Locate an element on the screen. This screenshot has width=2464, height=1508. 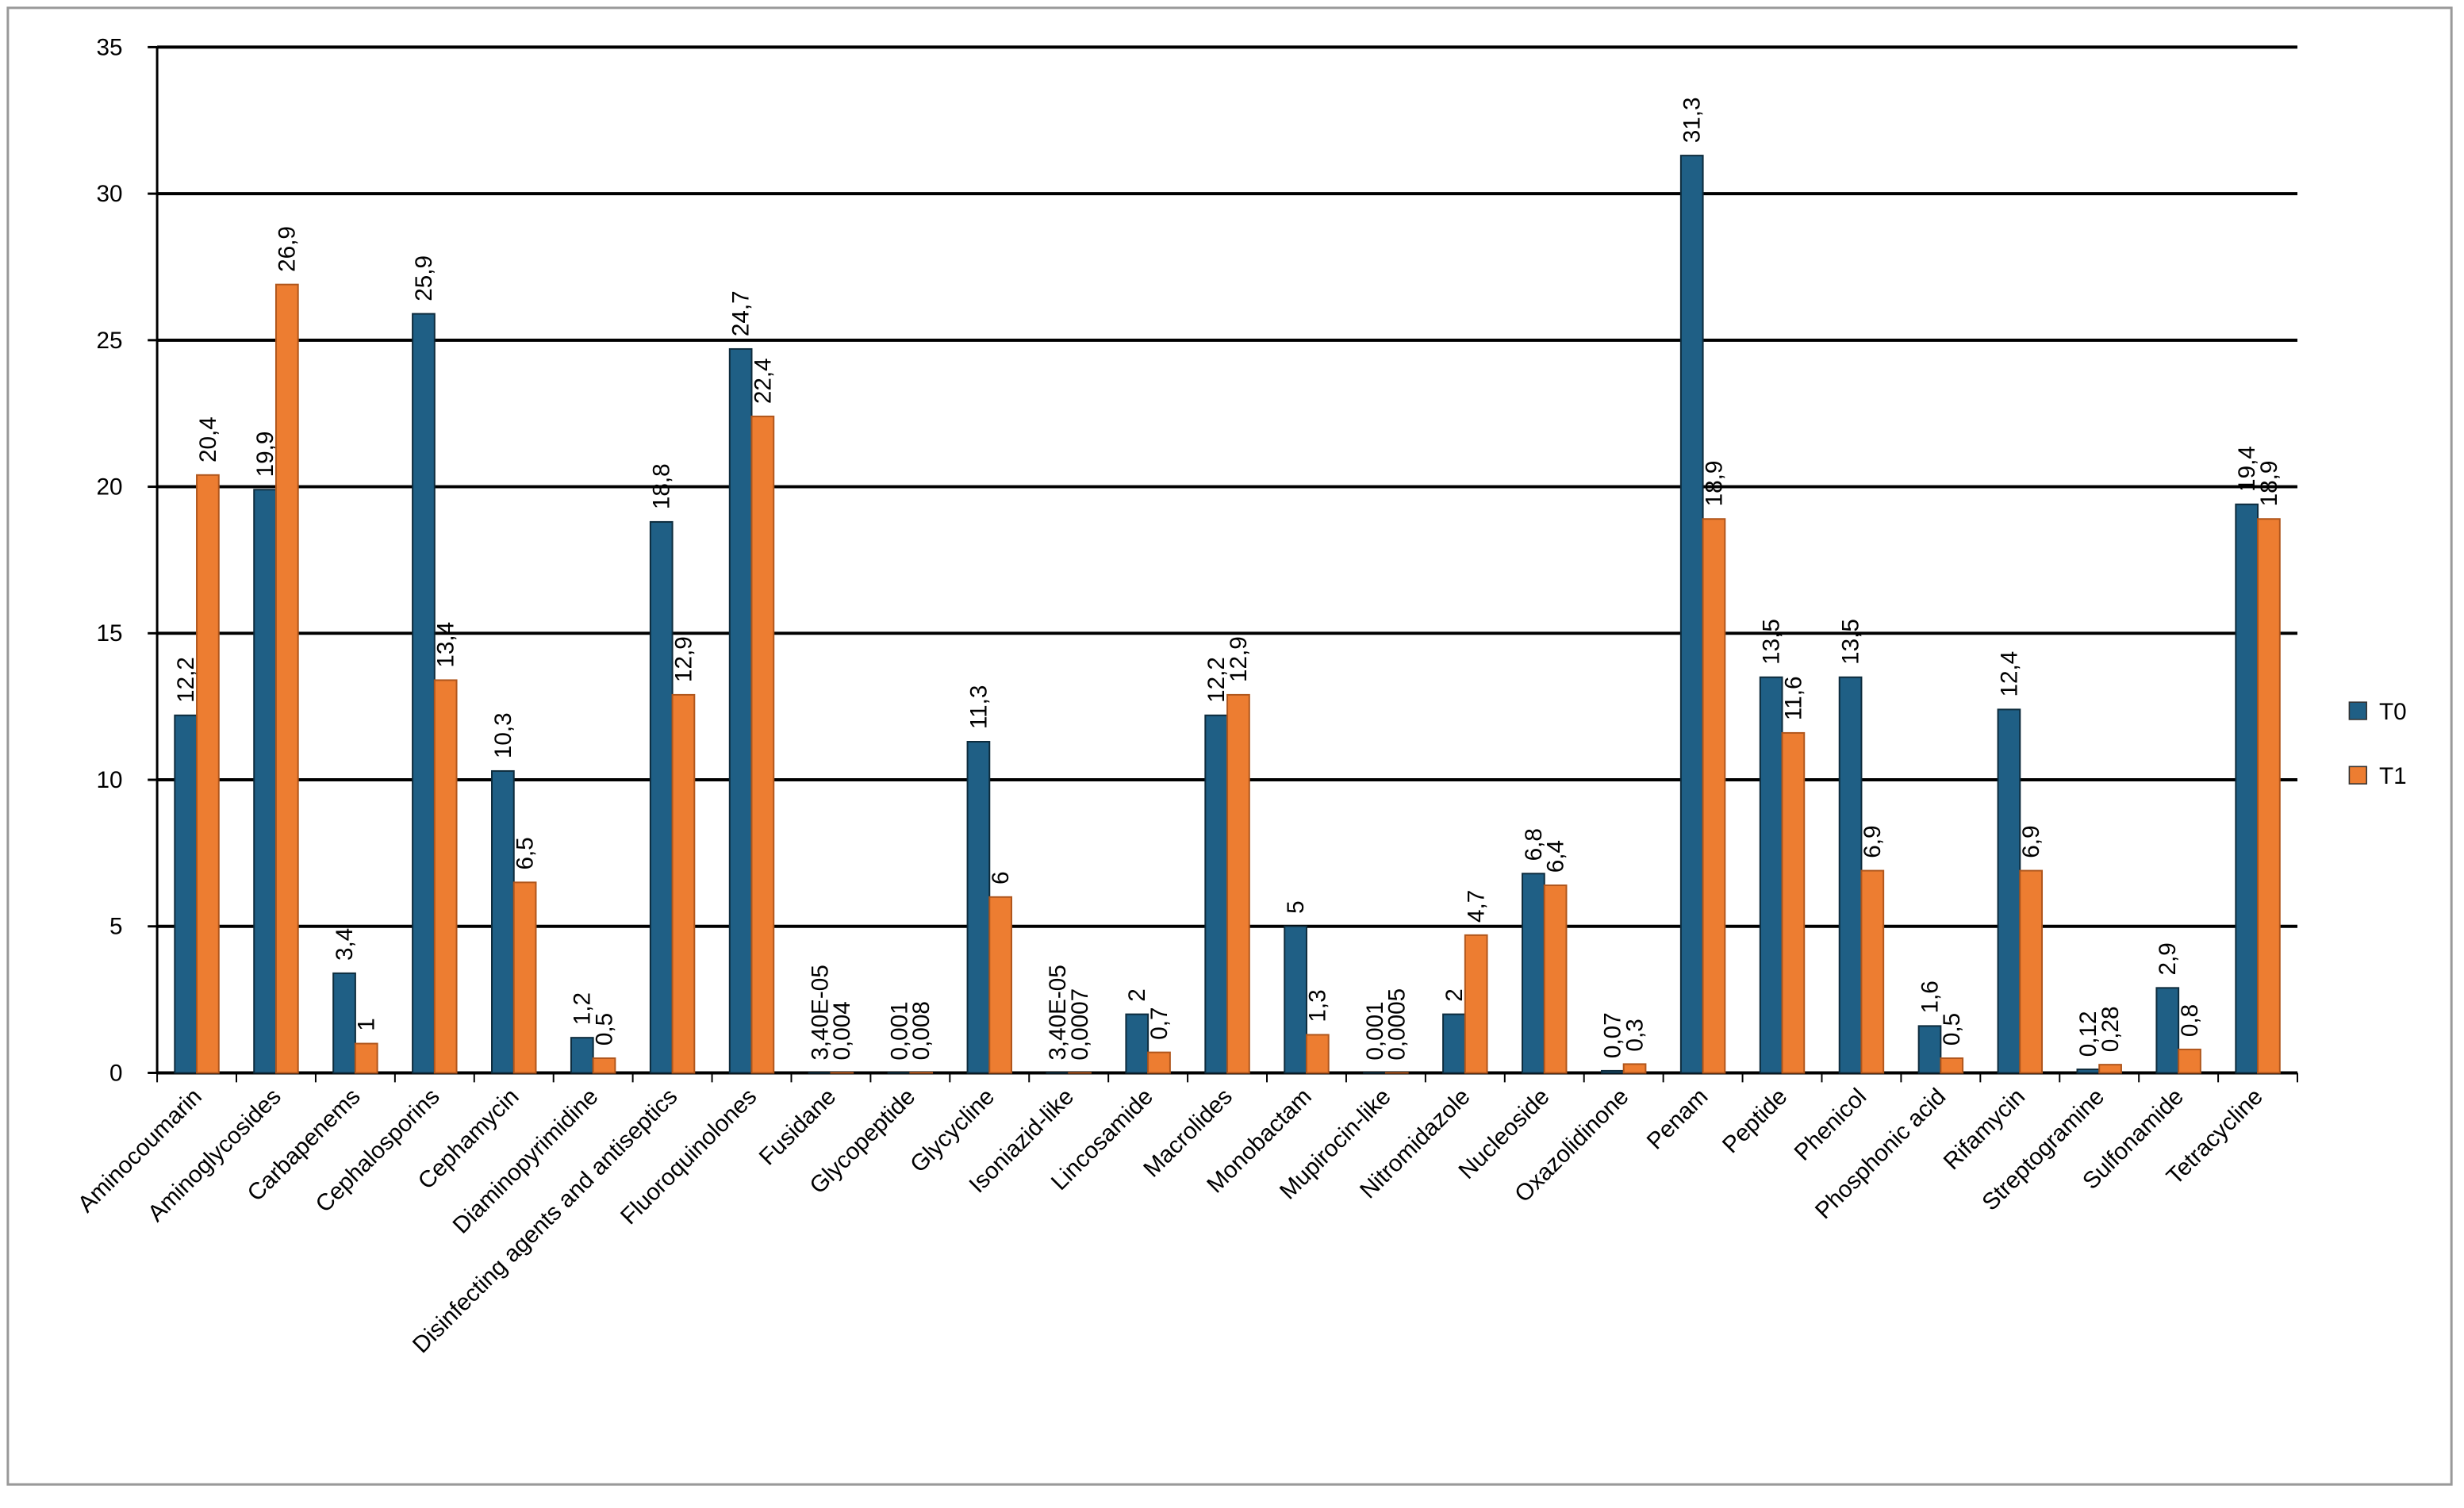
data-label: 0,7 is located at coordinates (1159, 1023).